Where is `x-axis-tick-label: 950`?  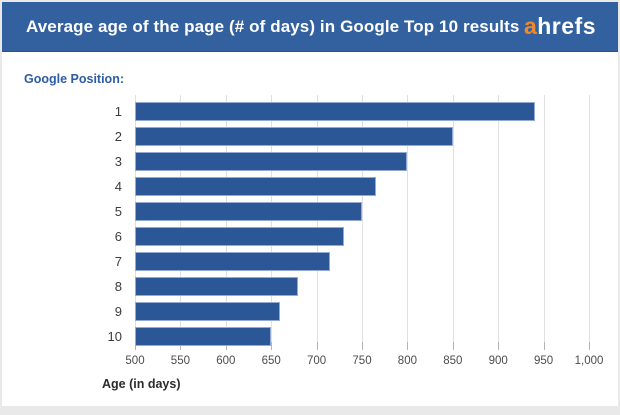 x-axis-tick-label: 950 is located at coordinates (544, 361).